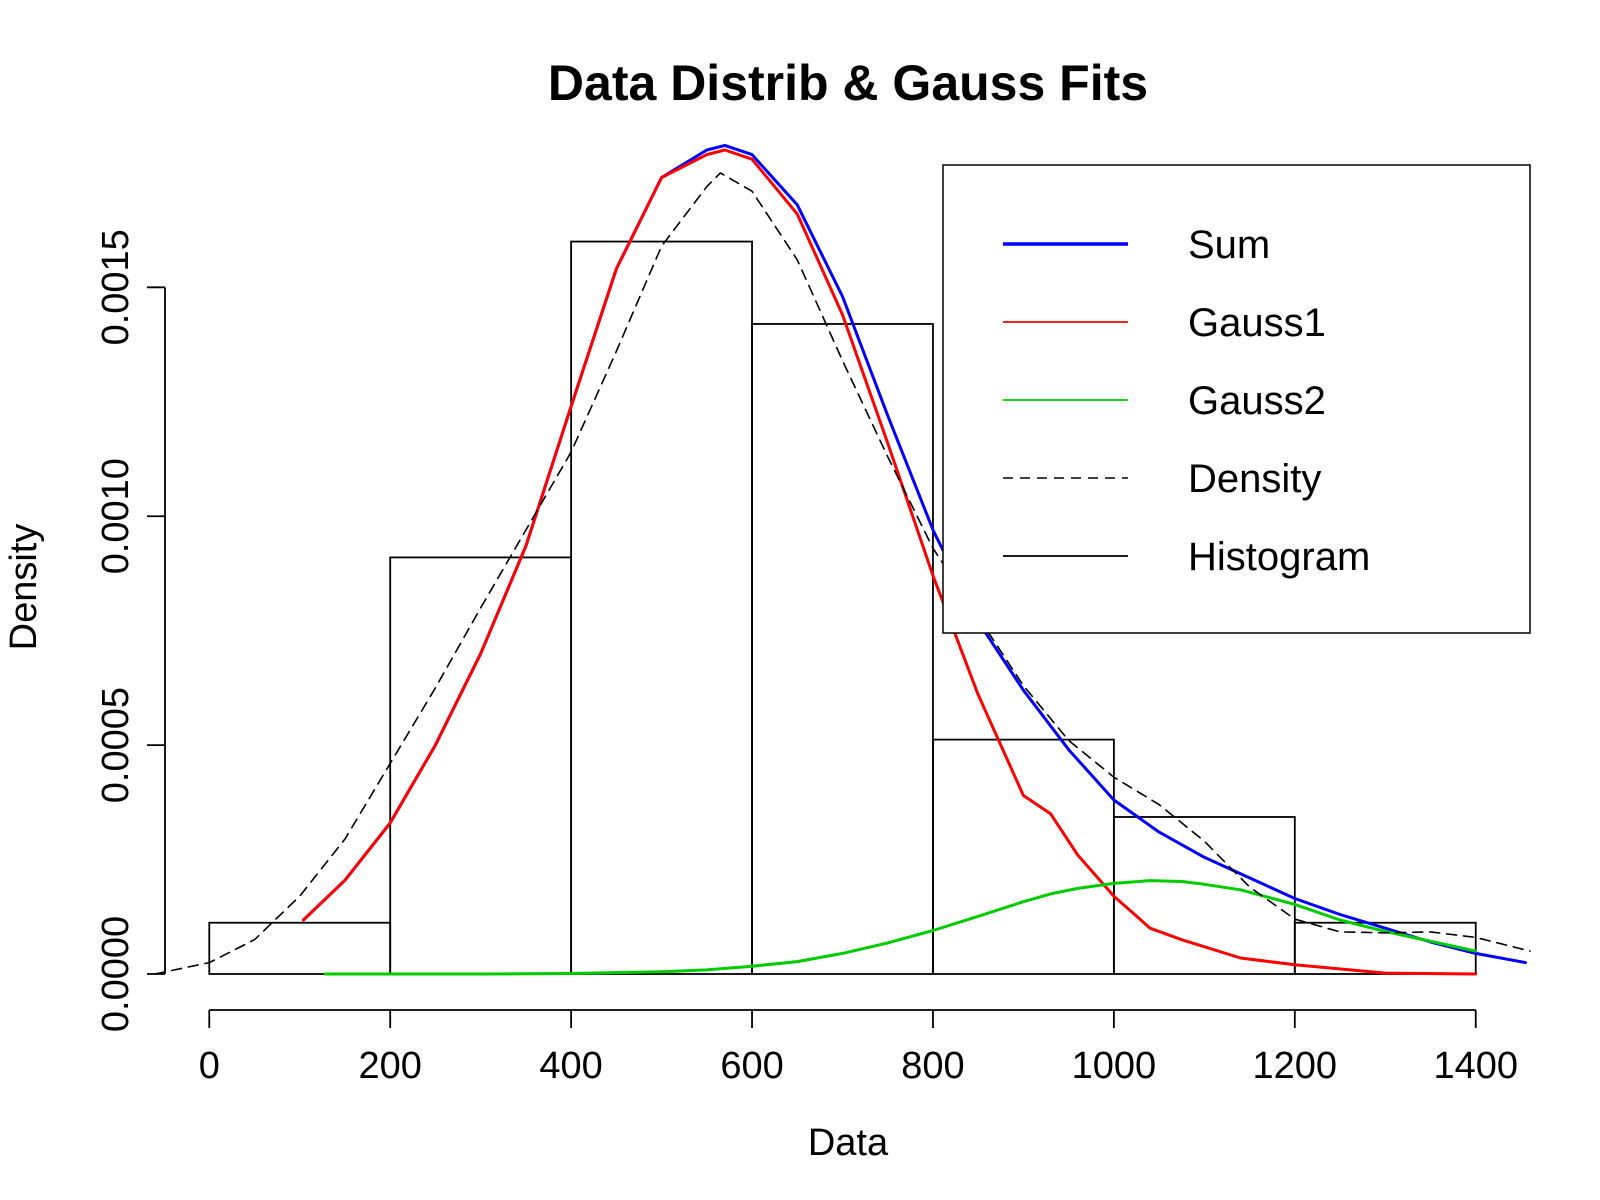 This screenshot has height=1200, width=1600. Describe the element at coordinates (848, 83) in the screenshot. I see `chart-title: Data Distrib & Gauss Fits` at that location.